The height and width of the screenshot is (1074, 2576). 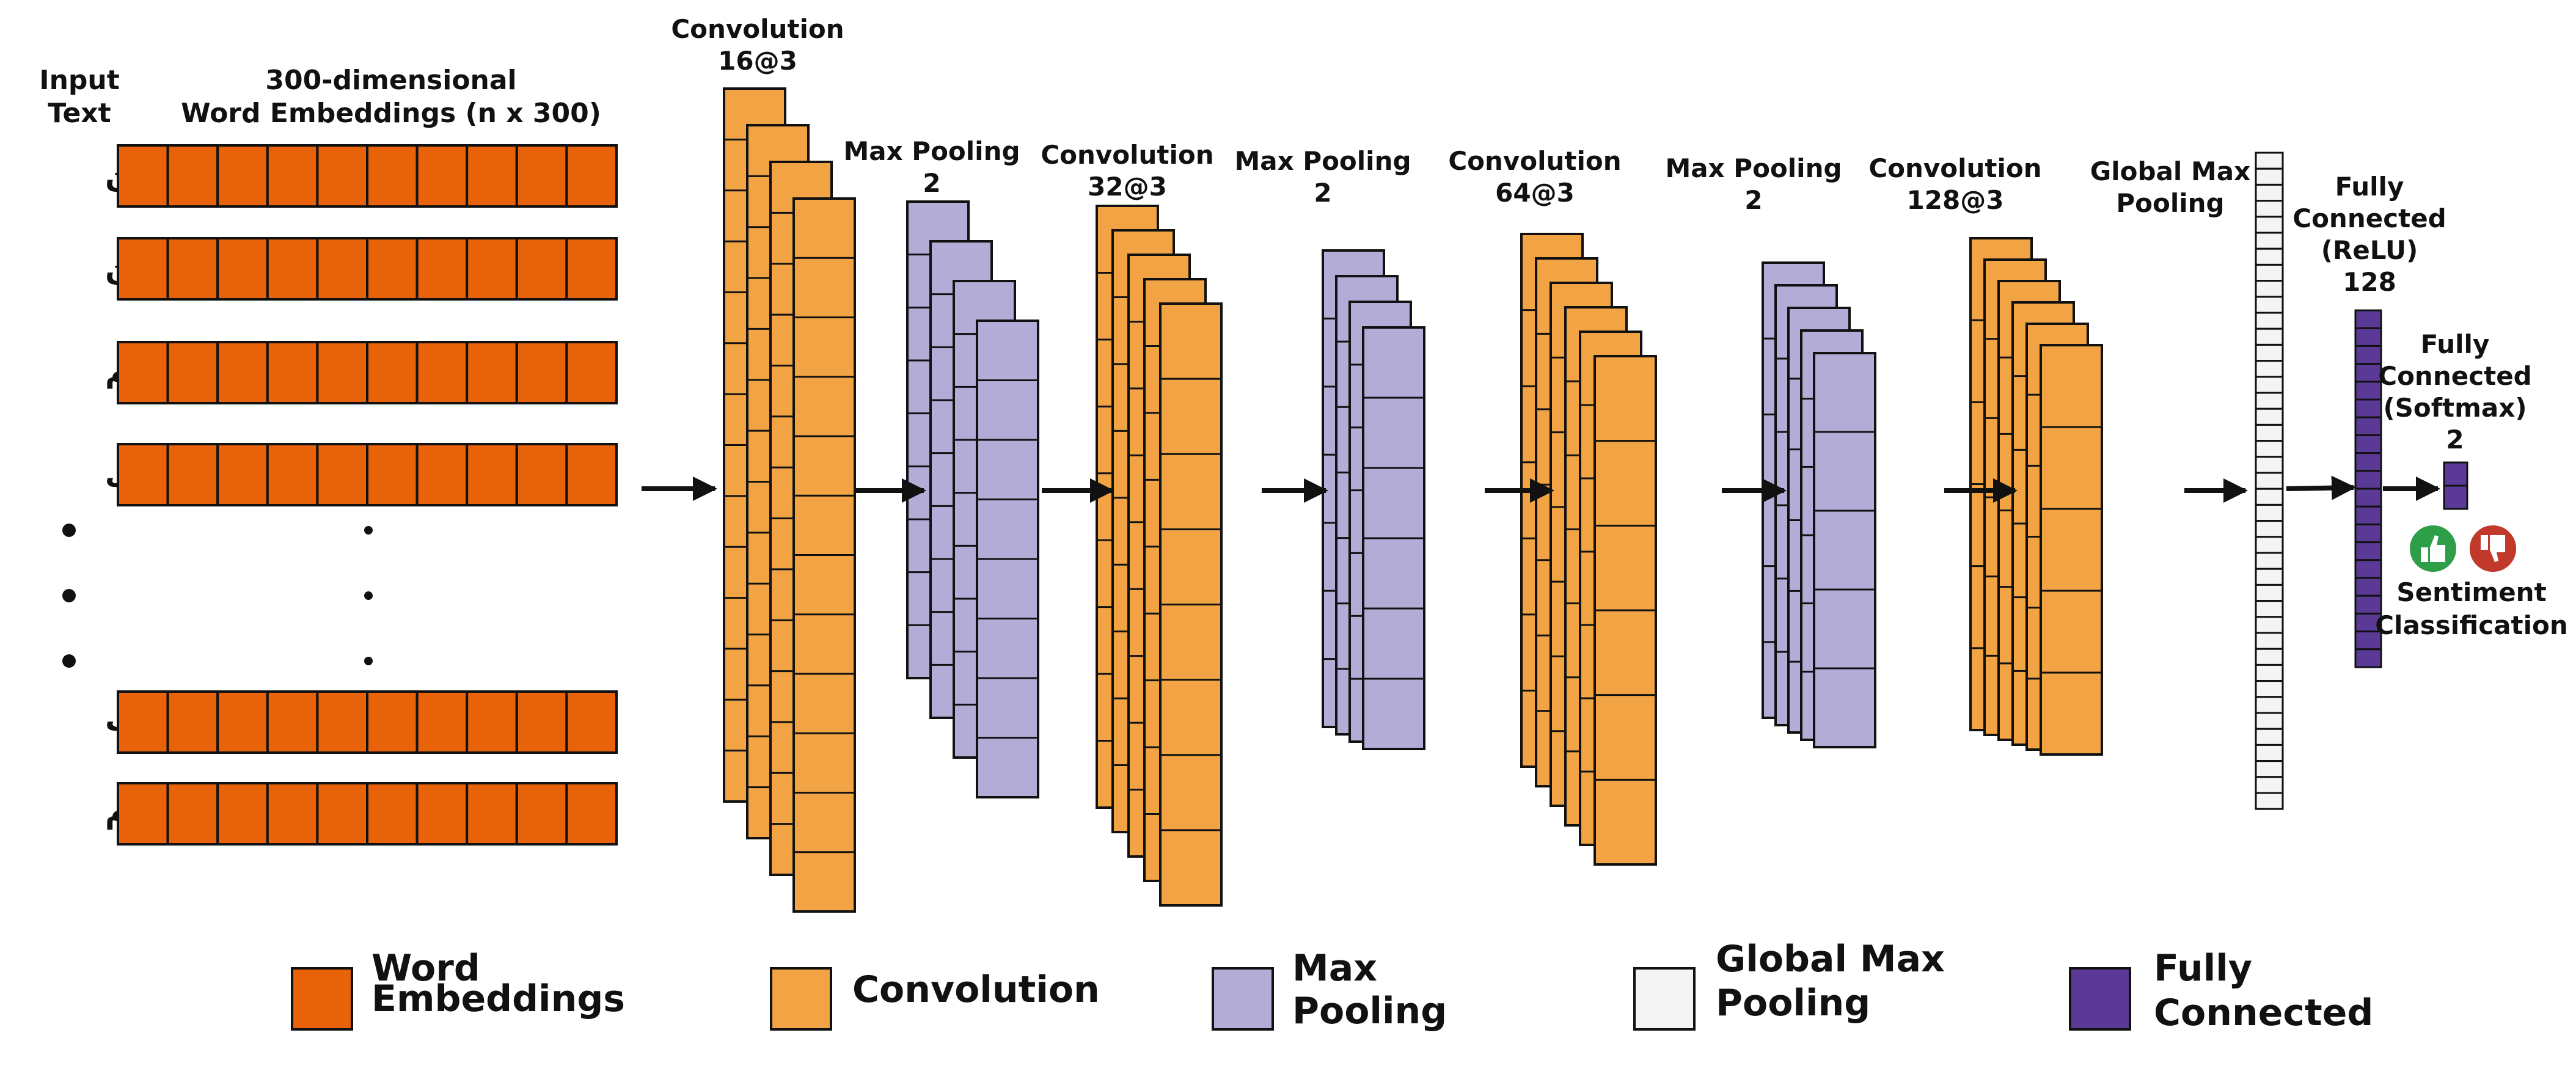 I want to click on flow-arrow, so click(x=2321, y=487).